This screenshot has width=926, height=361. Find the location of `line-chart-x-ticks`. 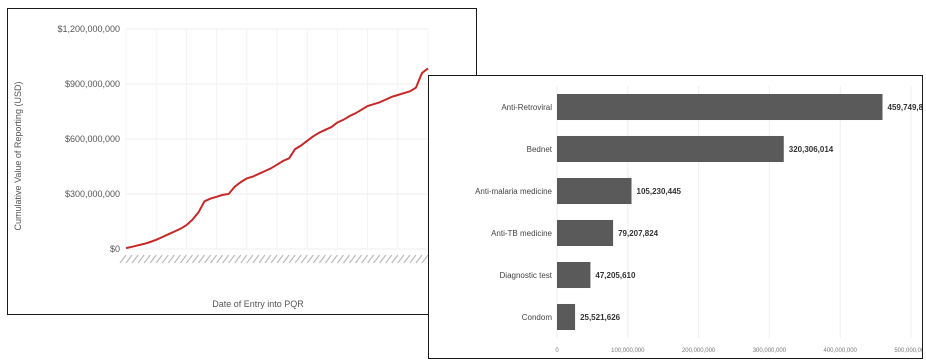

line-chart-x-ticks is located at coordinates (274, 259).